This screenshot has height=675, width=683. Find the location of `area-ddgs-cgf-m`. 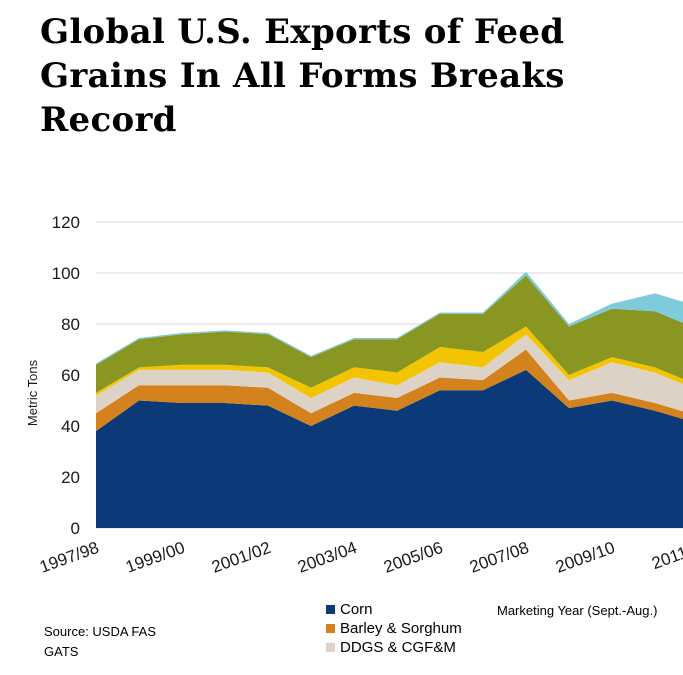

area-ddgs-cgf-m is located at coordinates (389, 374).